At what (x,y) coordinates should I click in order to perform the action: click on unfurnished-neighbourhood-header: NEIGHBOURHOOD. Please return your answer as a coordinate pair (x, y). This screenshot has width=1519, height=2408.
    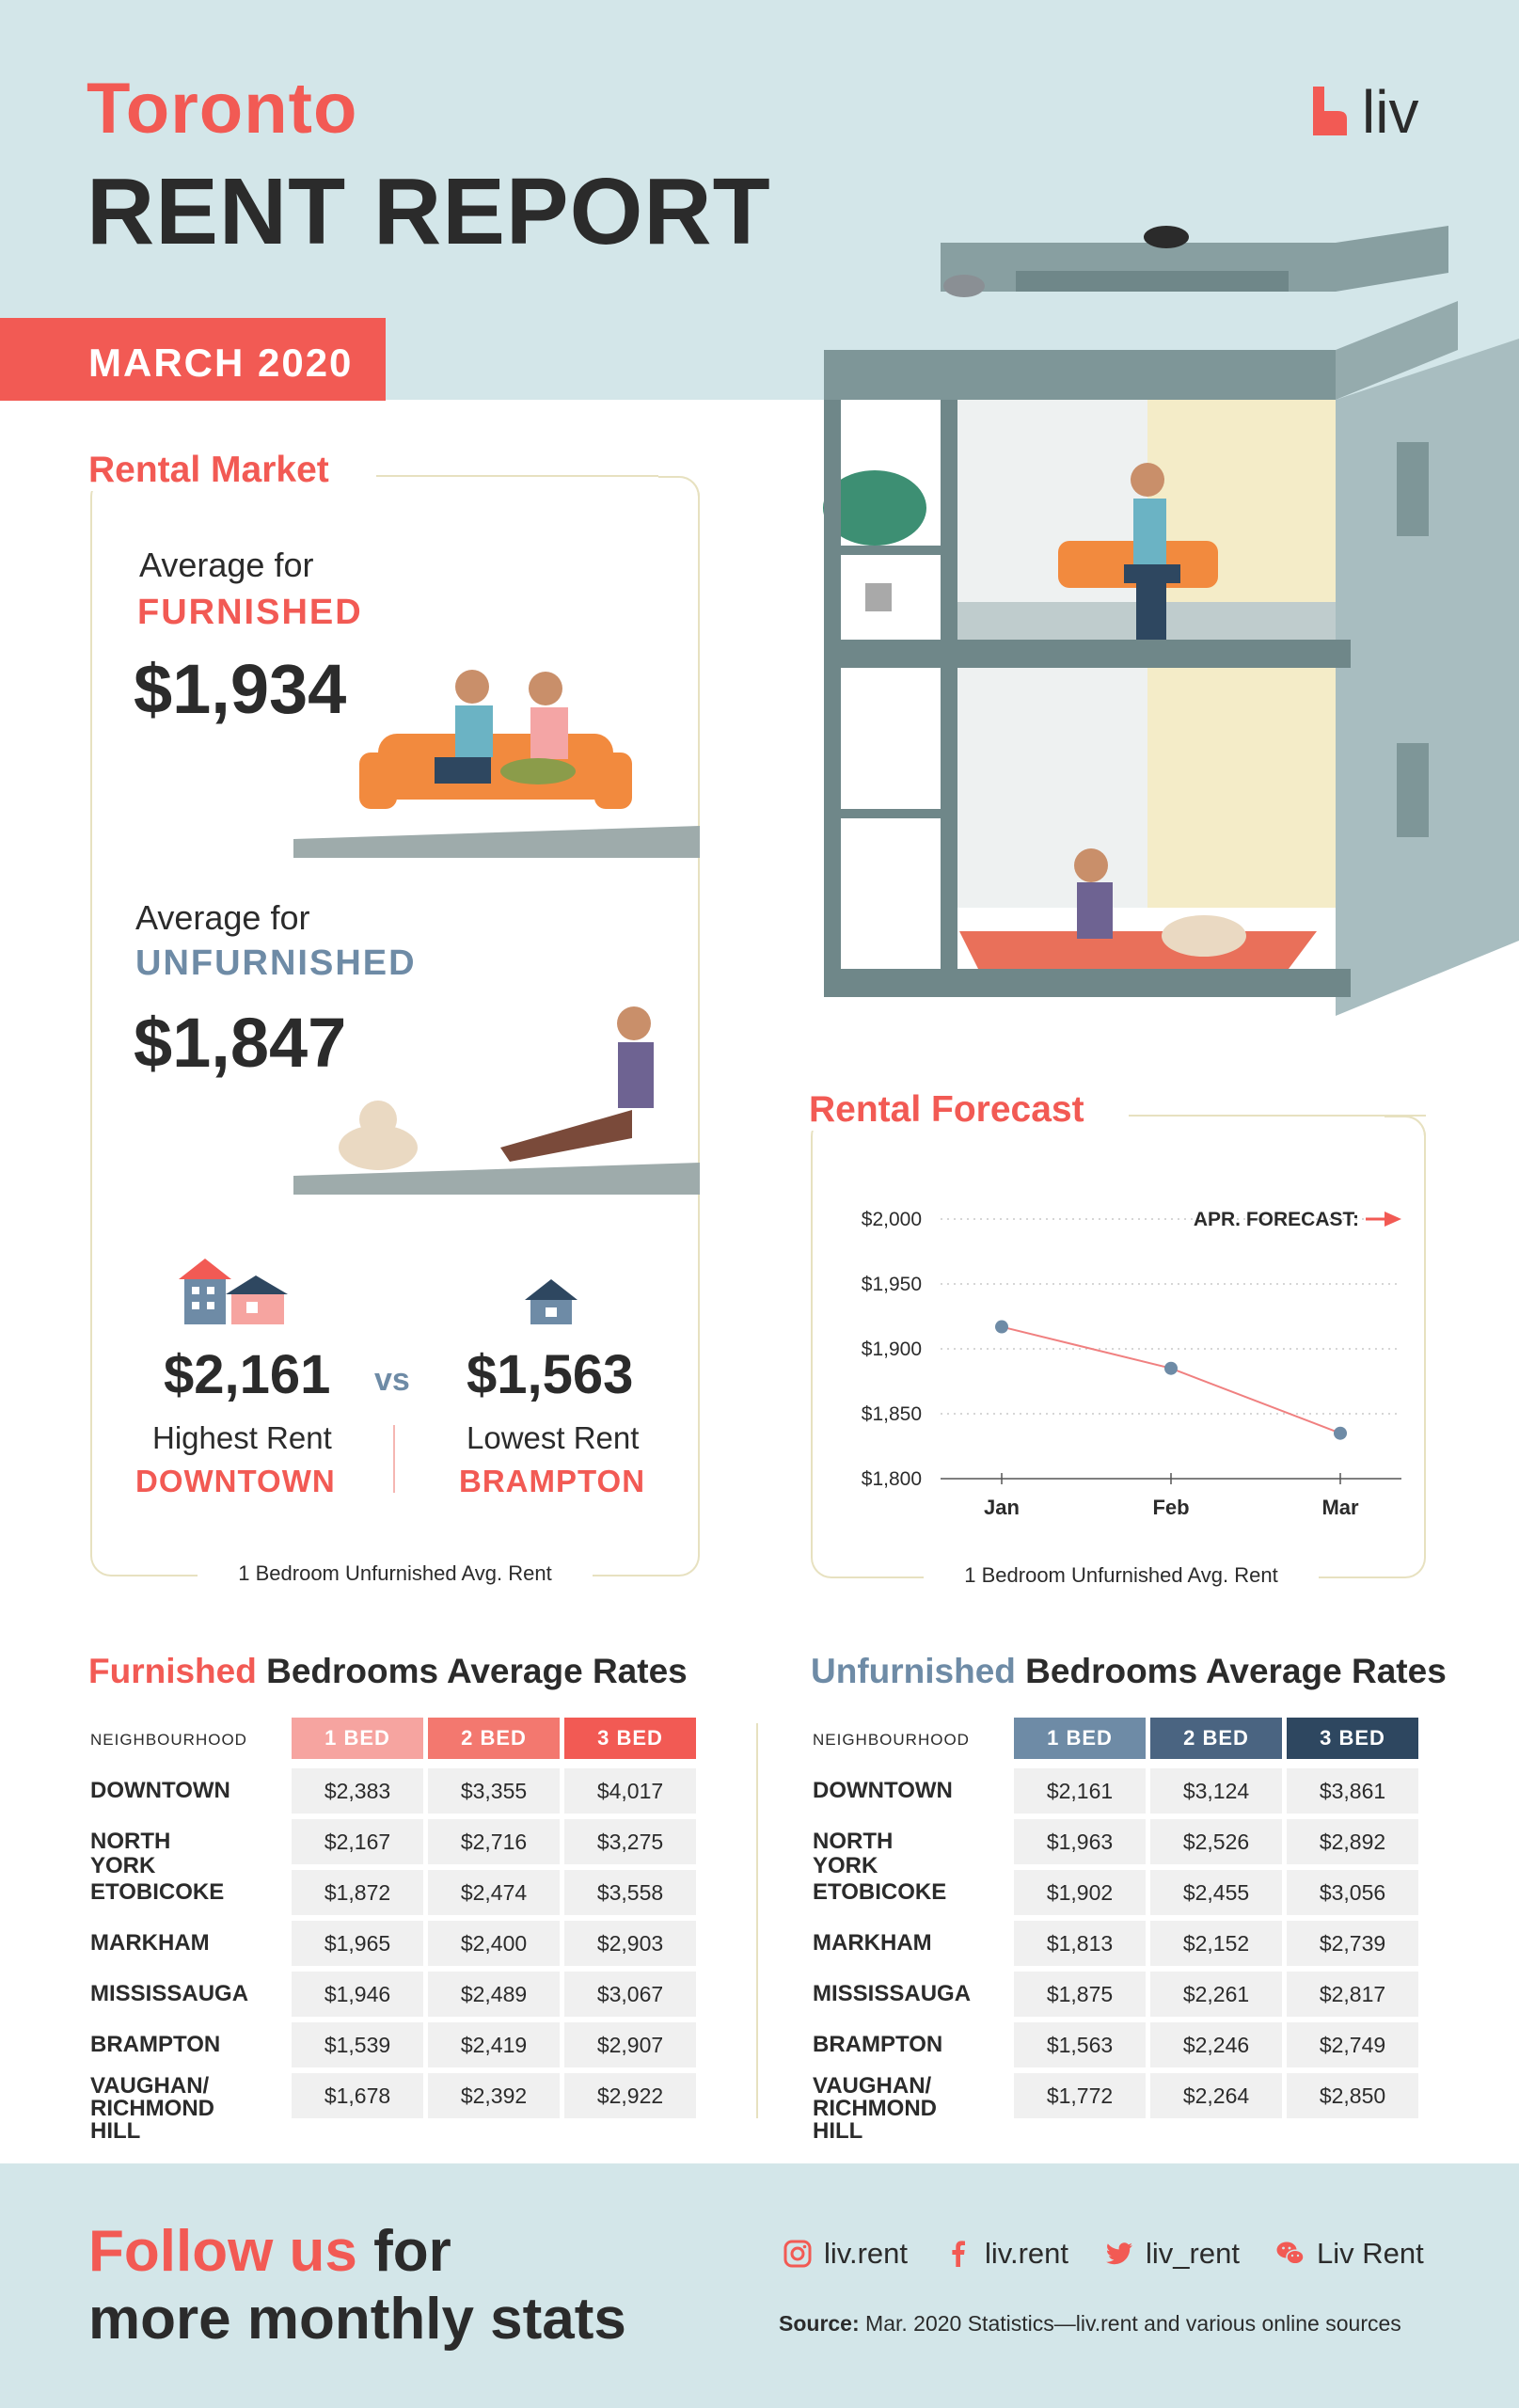
    Looking at the image, I should click on (891, 1740).